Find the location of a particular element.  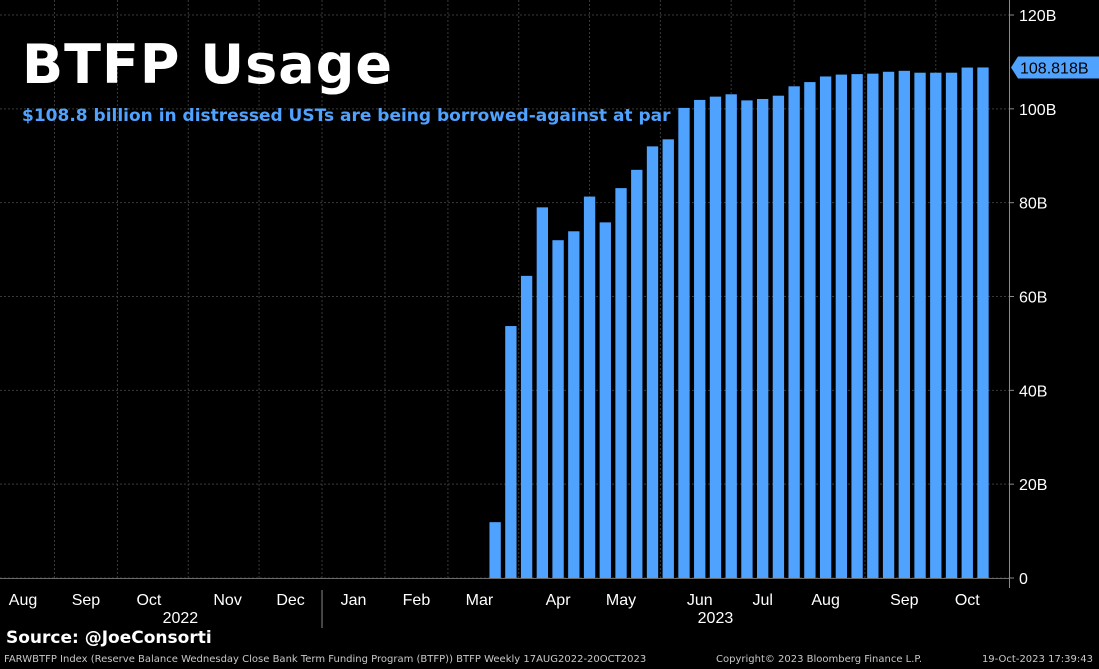

y-tick-label: 40B is located at coordinates (1033, 391).